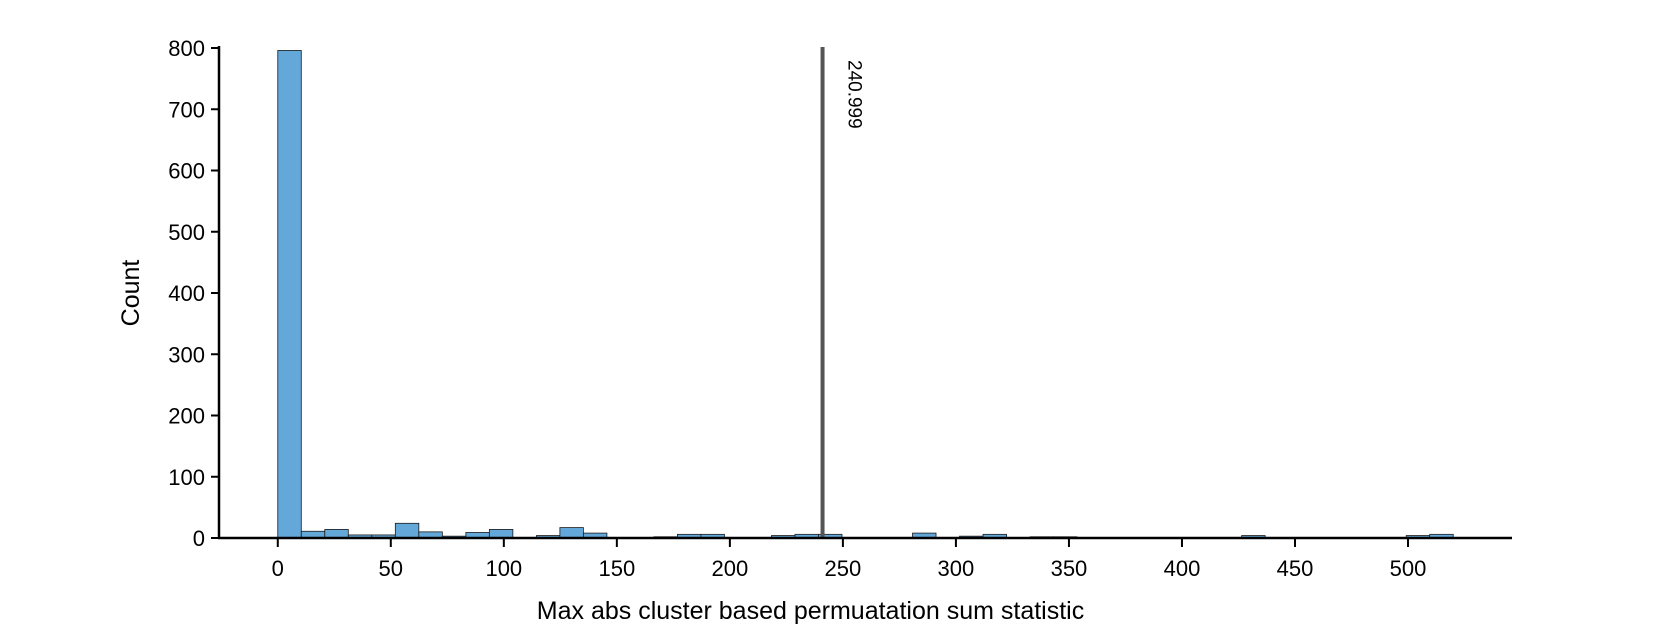 Image resolution: width=1667 pixels, height=625 pixels. I want to click on y-tick-label: 0, so click(199, 538).